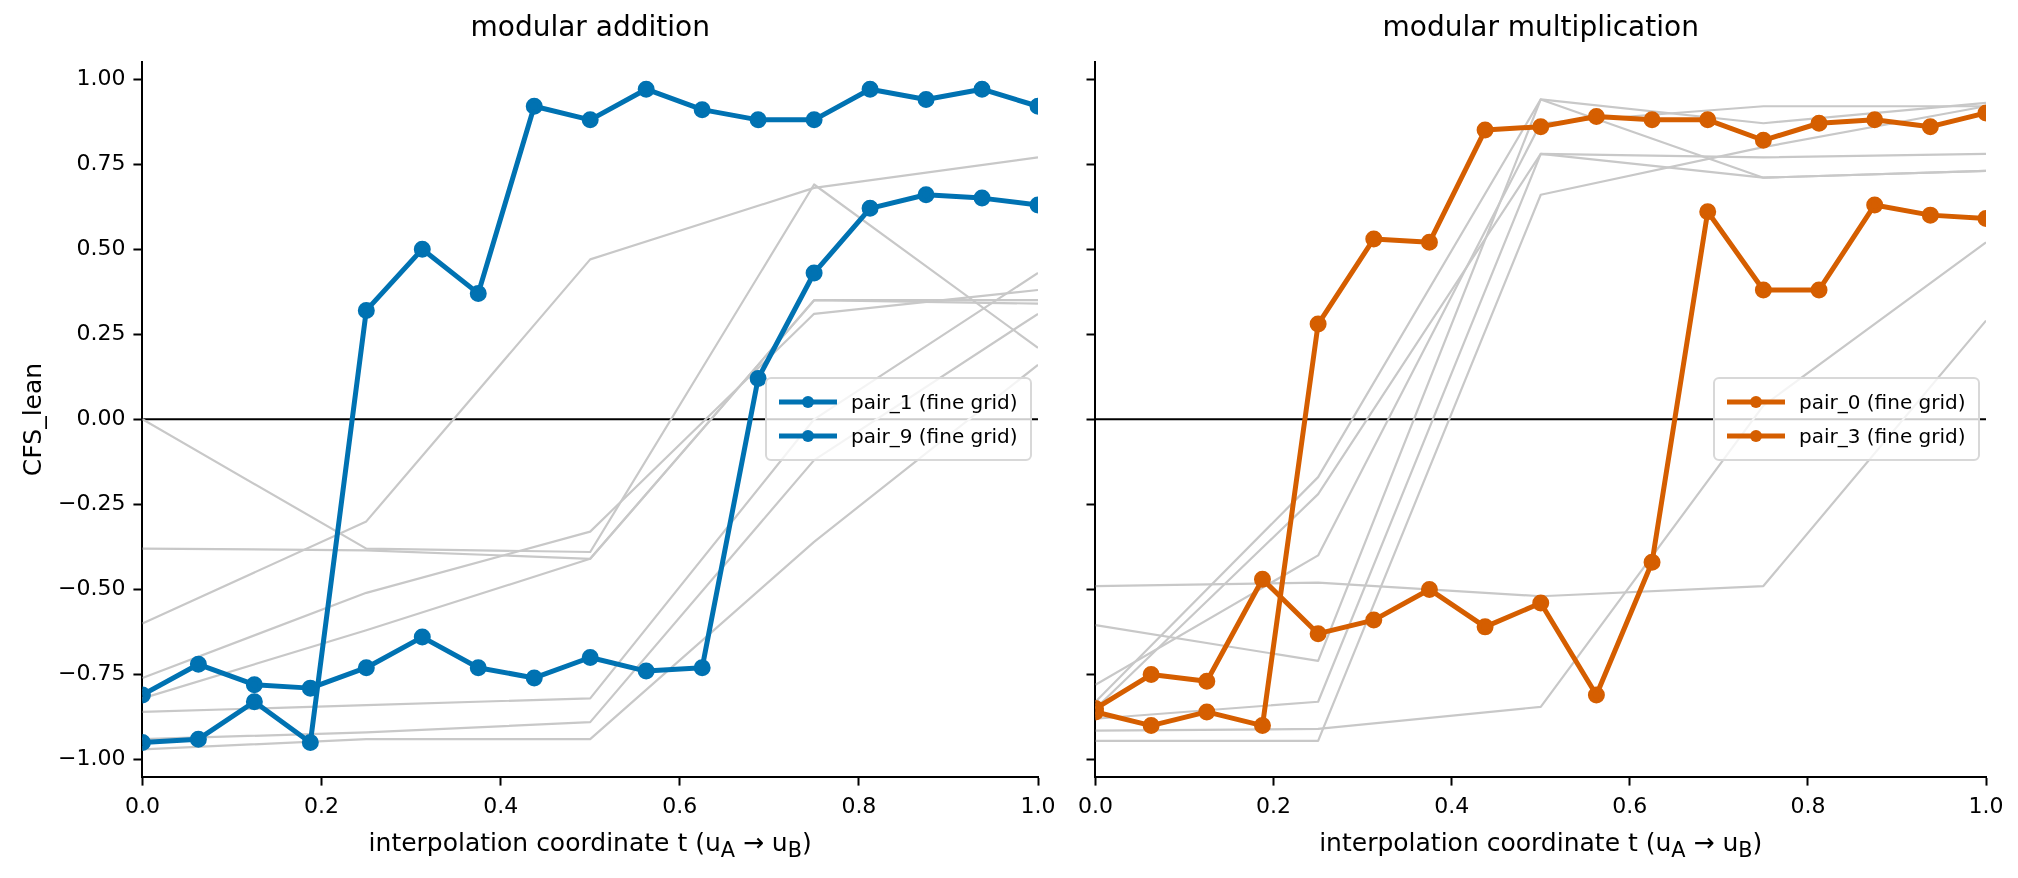 Image resolution: width=2018 pixels, height=878 pixels. What do you see at coordinates (33, 419) in the screenshot?
I see `y-axis-title: CFS_lean` at bounding box center [33, 419].